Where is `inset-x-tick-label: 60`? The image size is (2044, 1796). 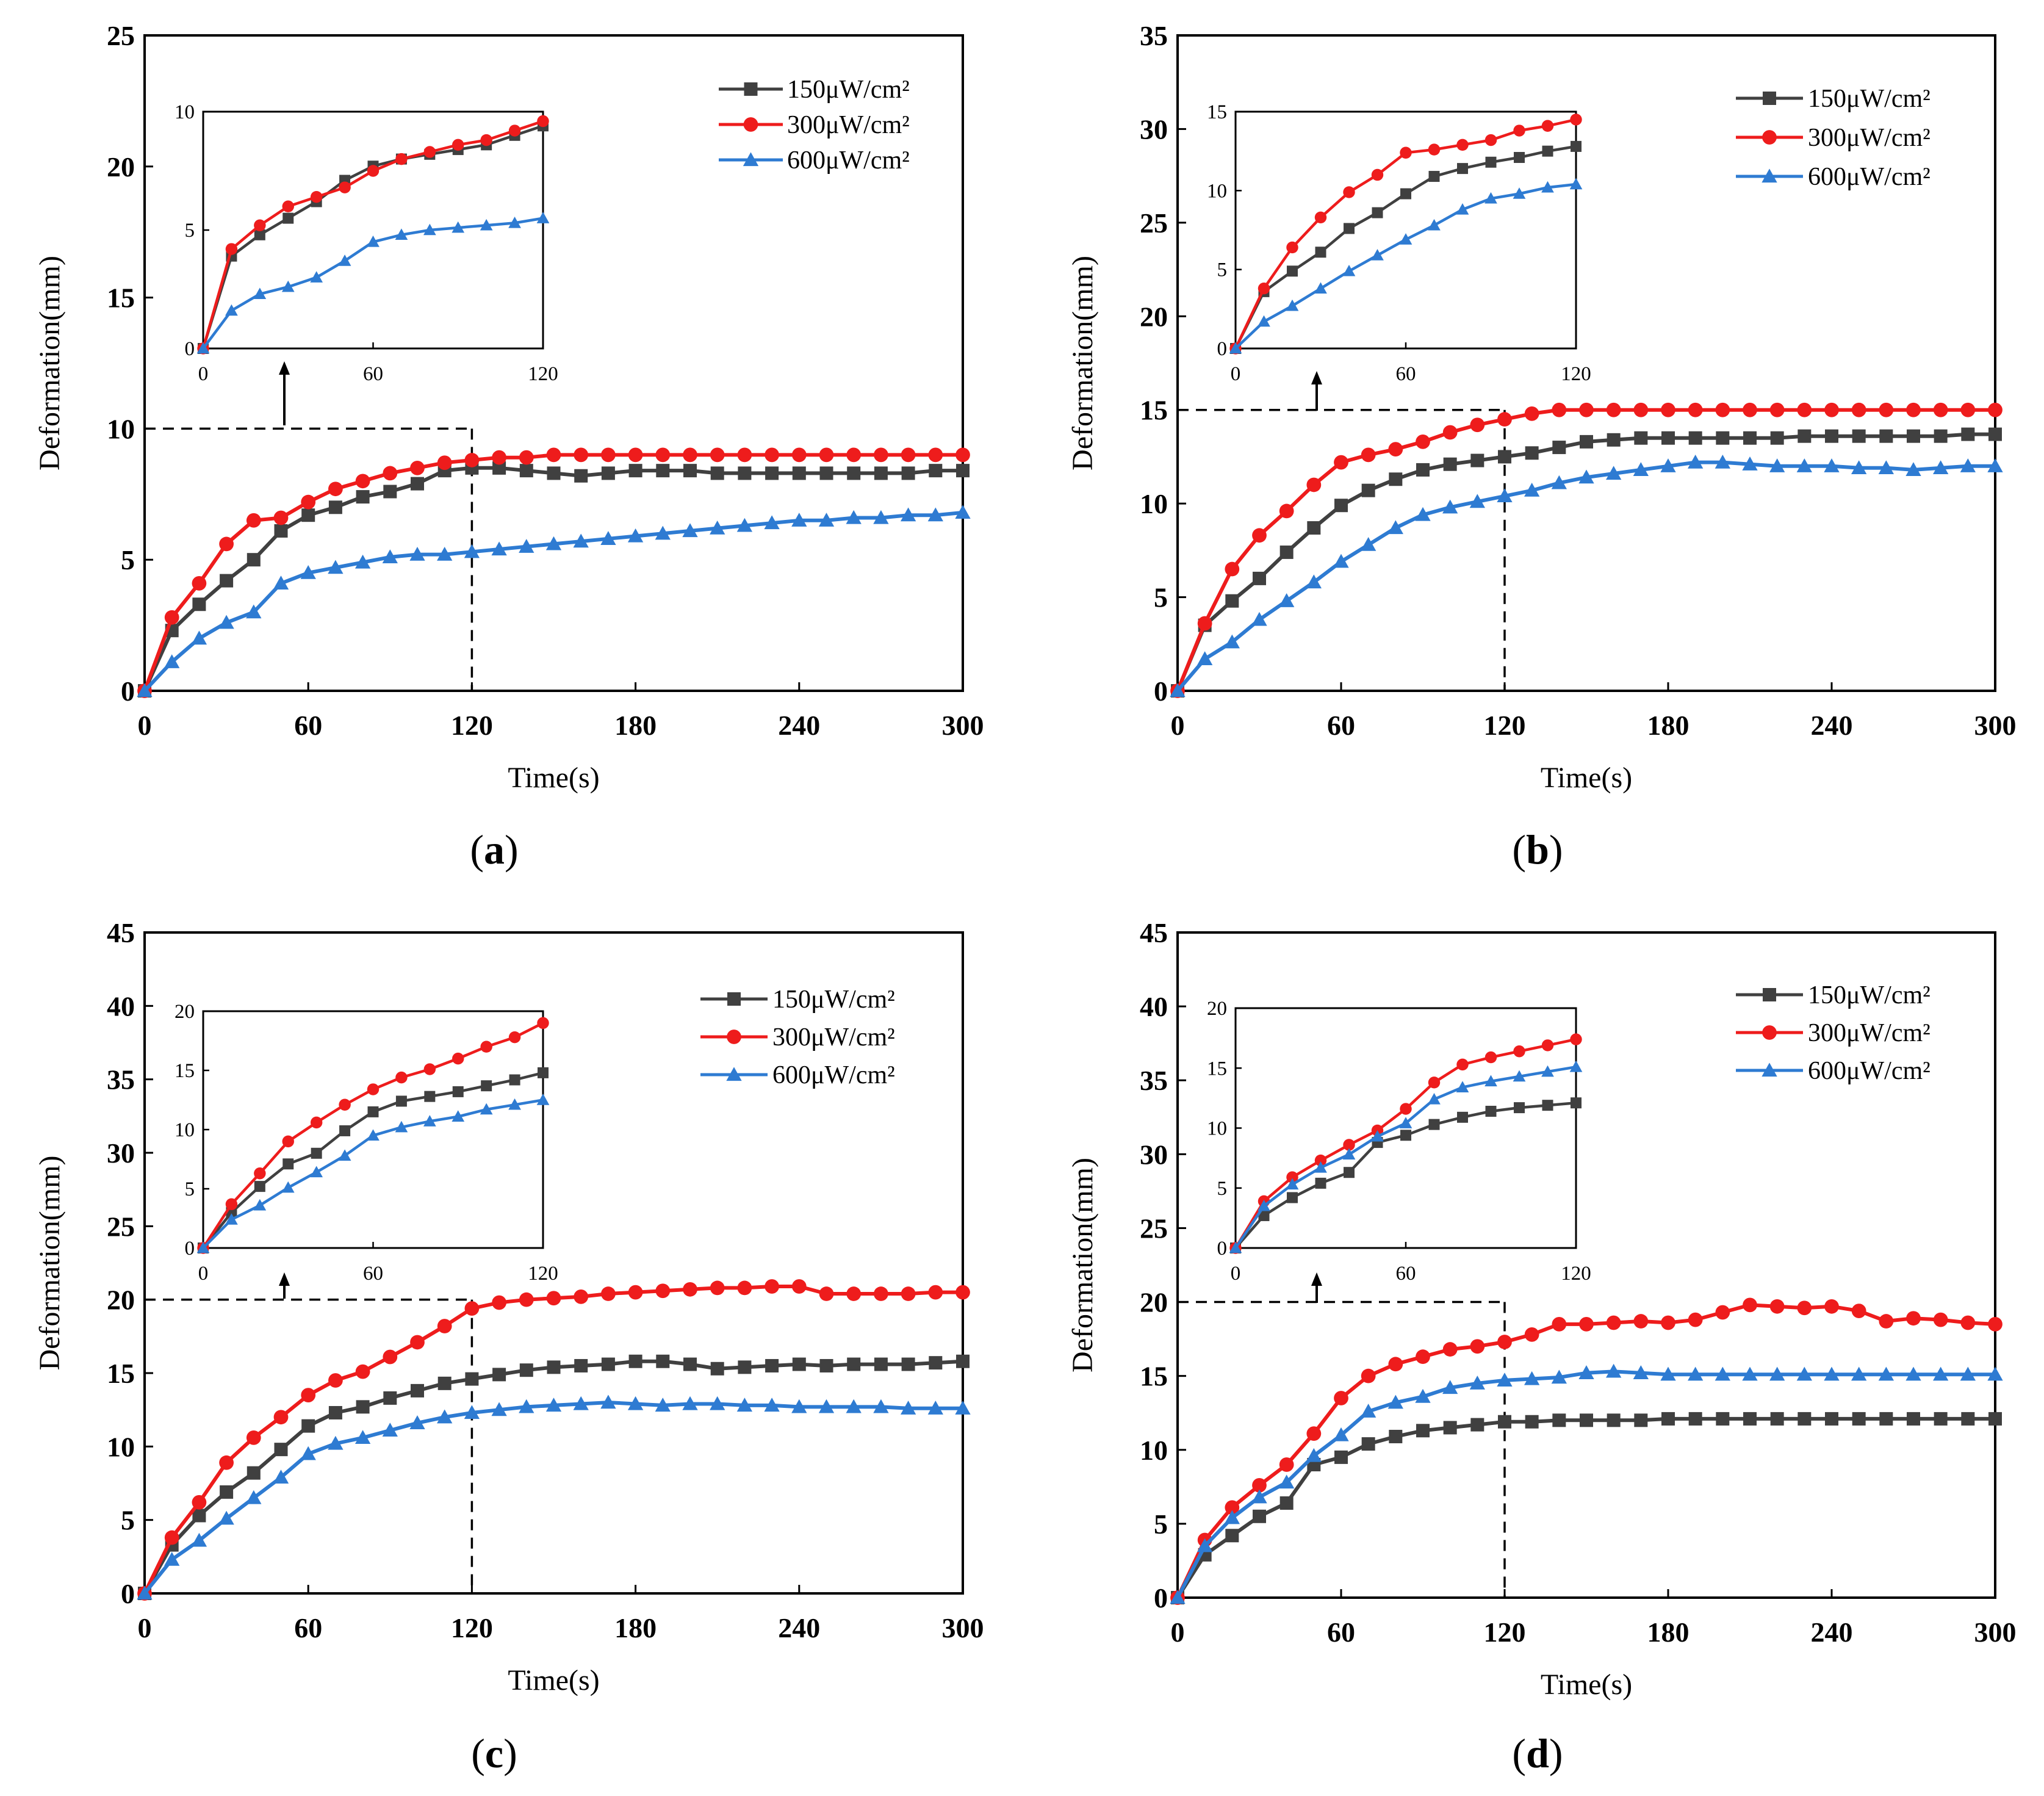 inset-x-tick-label: 60 is located at coordinates (1406, 374).